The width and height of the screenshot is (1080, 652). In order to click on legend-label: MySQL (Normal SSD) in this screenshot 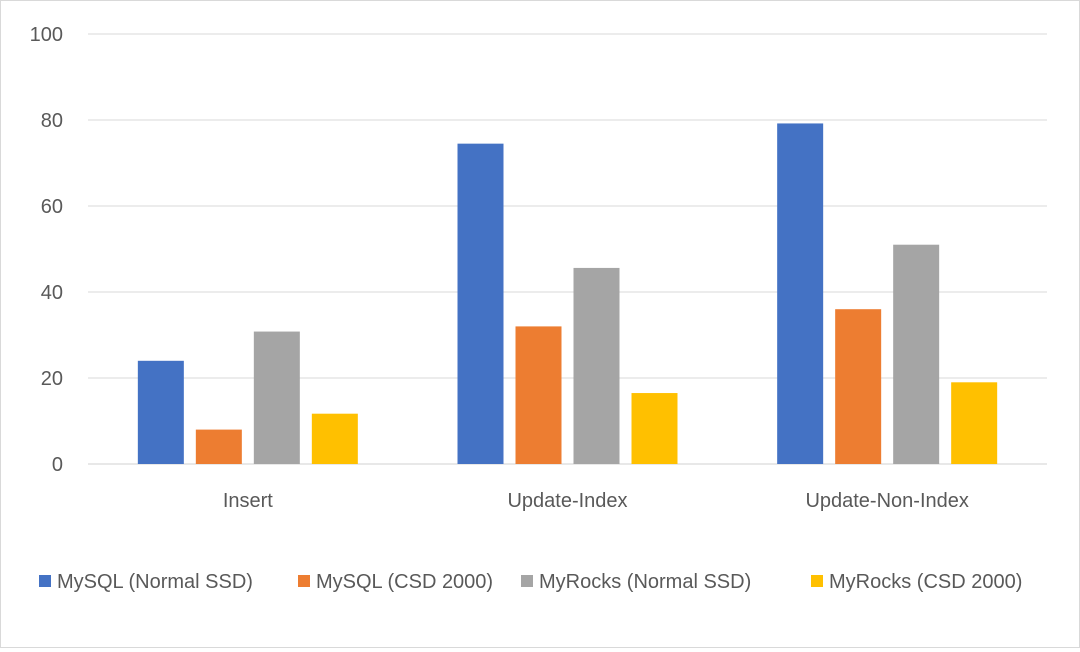, I will do `click(155, 582)`.